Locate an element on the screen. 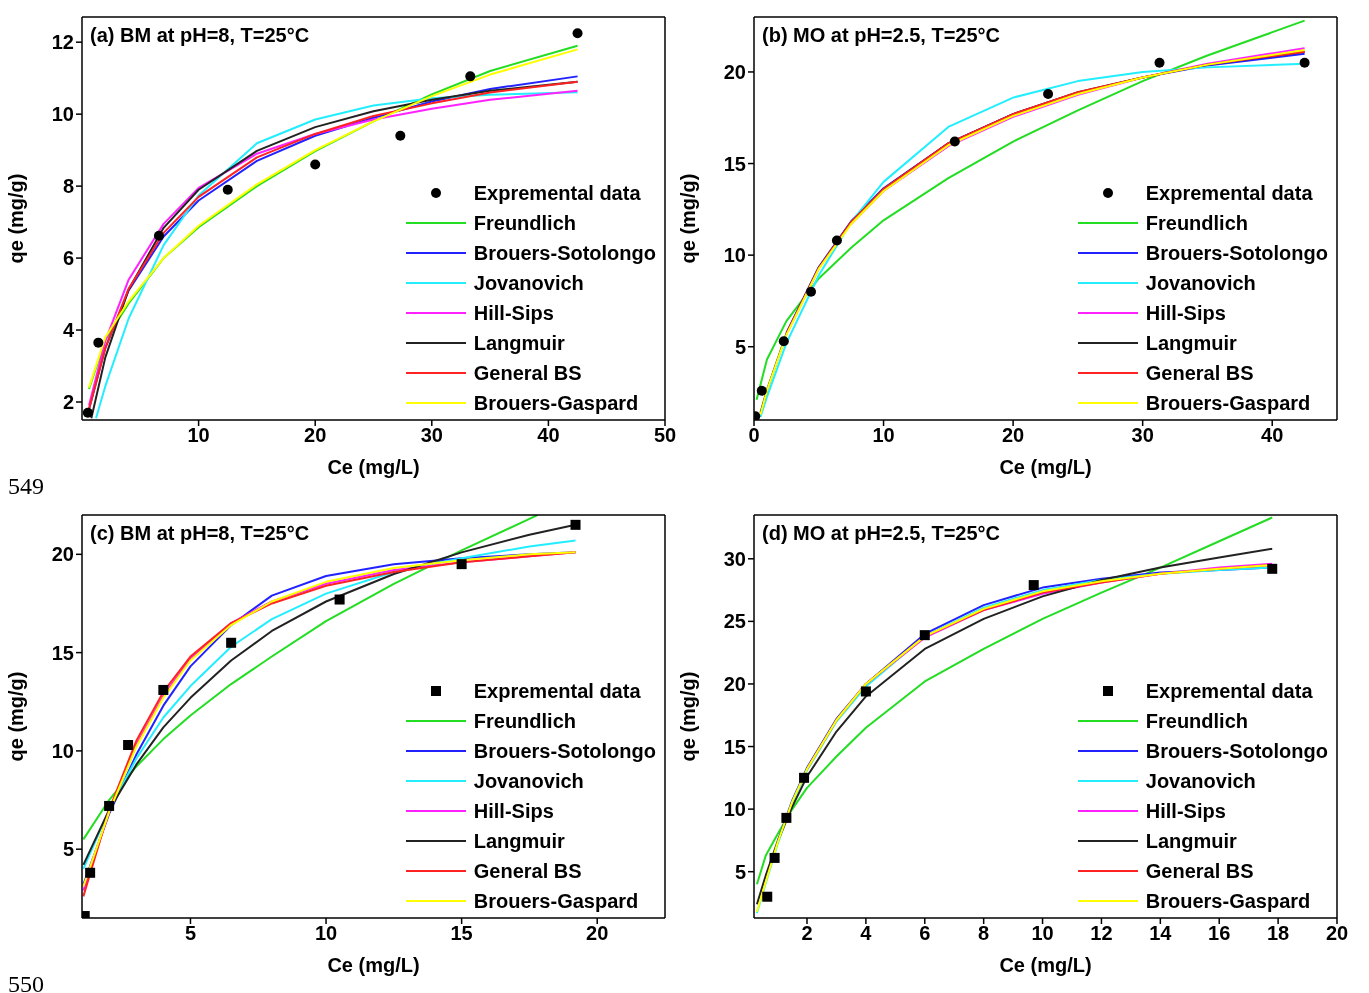 The width and height of the screenshot is (1369, 993). chart-title: (b) MO at pH=2.5, T=25°C is located at coordinates (881, 35).